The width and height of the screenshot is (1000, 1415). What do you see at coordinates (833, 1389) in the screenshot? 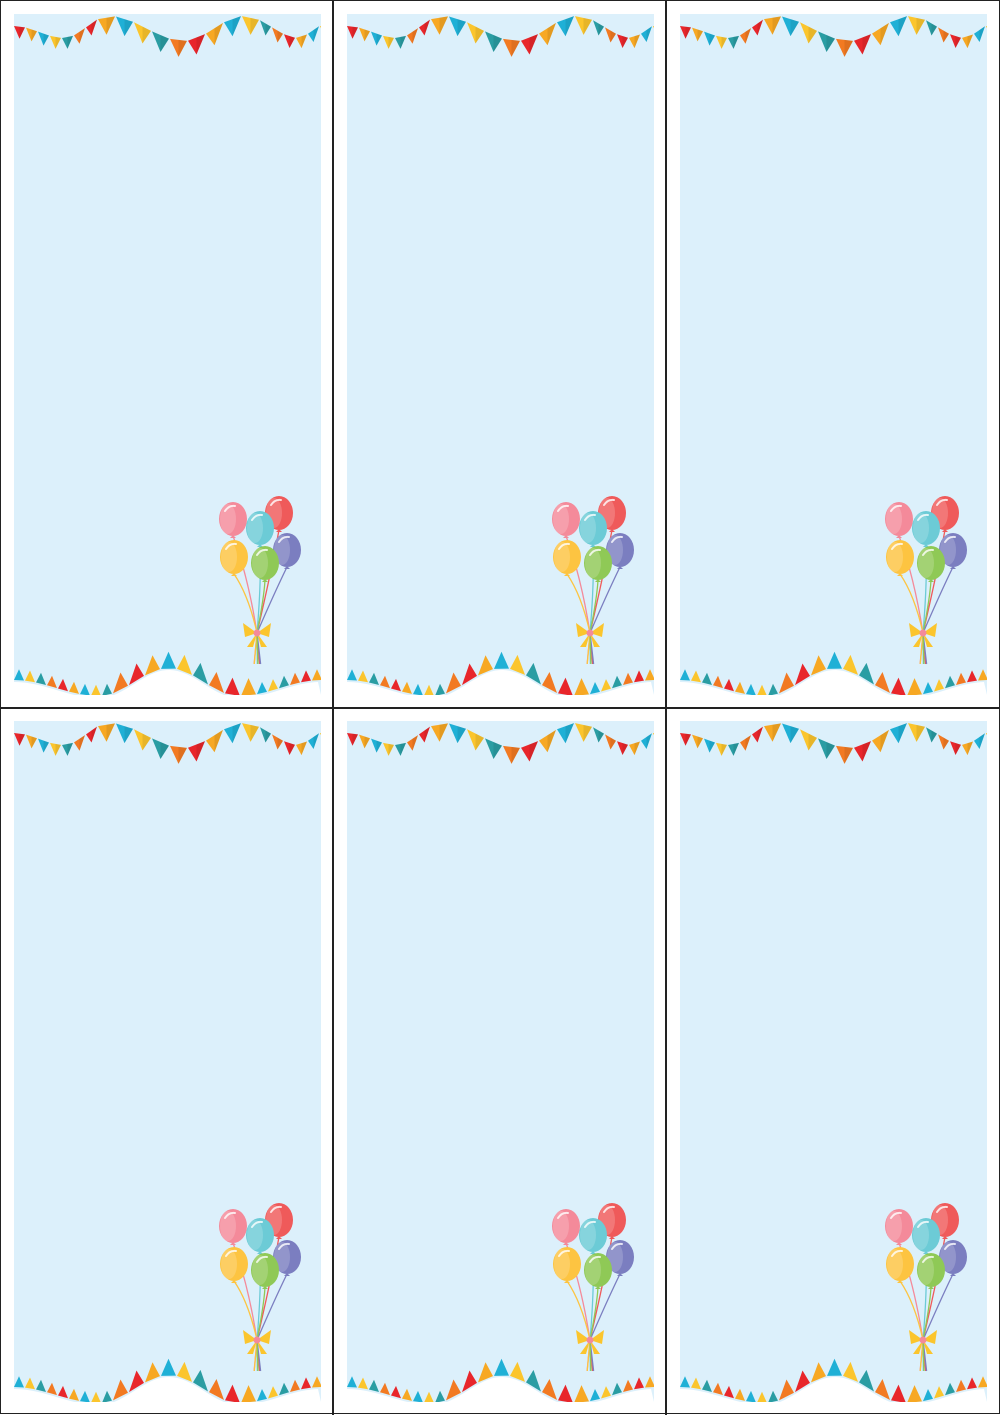
I see `white-hills` at bounding box center [833, 1389].